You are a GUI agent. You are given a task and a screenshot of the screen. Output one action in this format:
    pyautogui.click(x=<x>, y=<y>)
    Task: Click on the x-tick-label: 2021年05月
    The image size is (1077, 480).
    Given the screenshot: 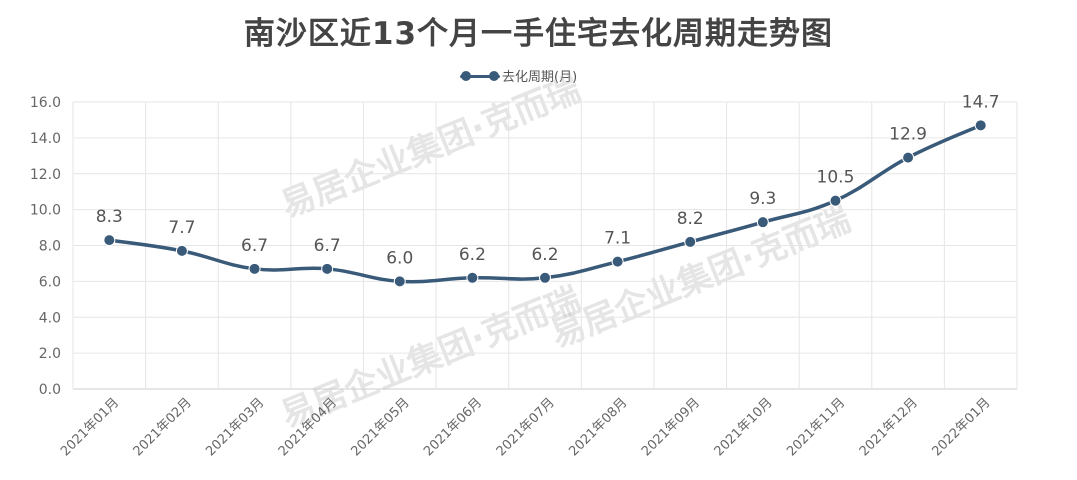 What is the action you would take?
    pyautogui.click(x=381, y=427)
    